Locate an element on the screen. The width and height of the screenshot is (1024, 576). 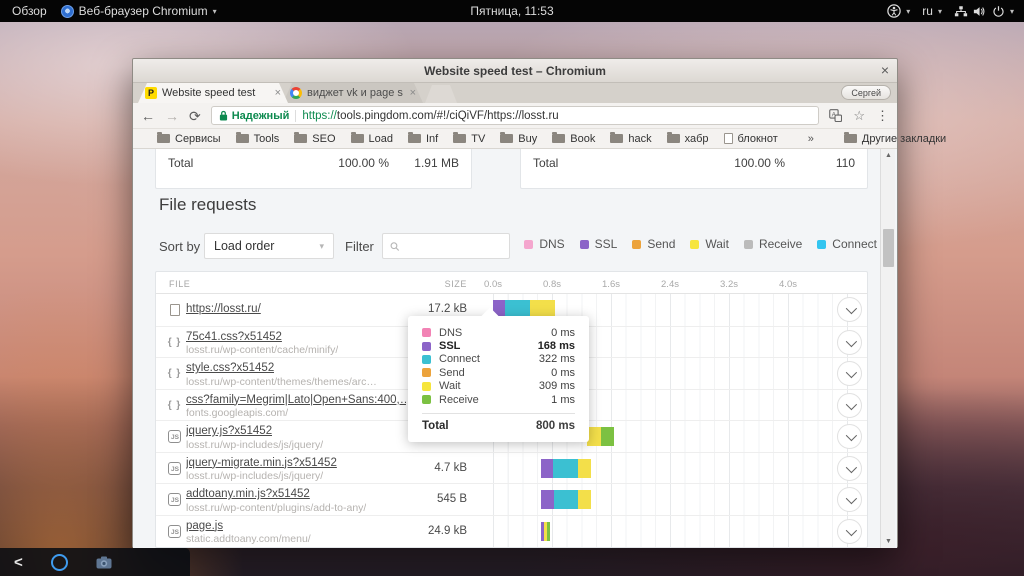
new-tab-button is located at coordinates (441, 94).